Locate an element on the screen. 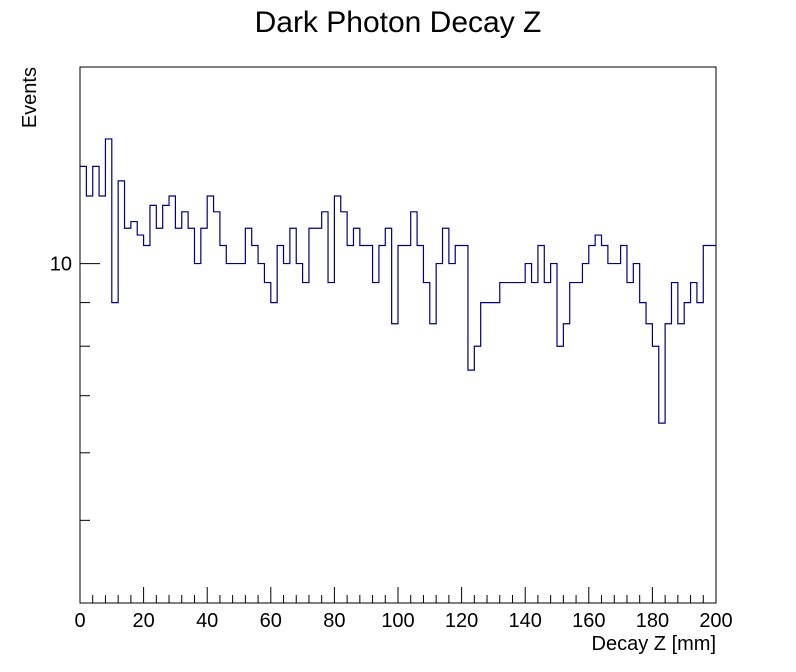  x-tick-label: 40 is located at coordinates (207, 621).